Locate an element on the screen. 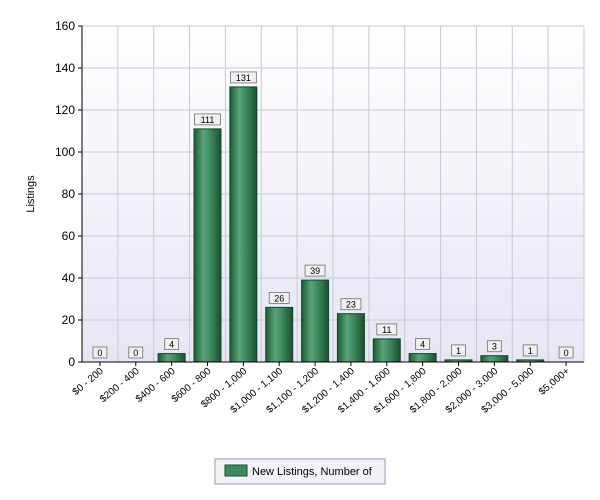  y-tick-label: 120 is located at coordinates (65, 110).